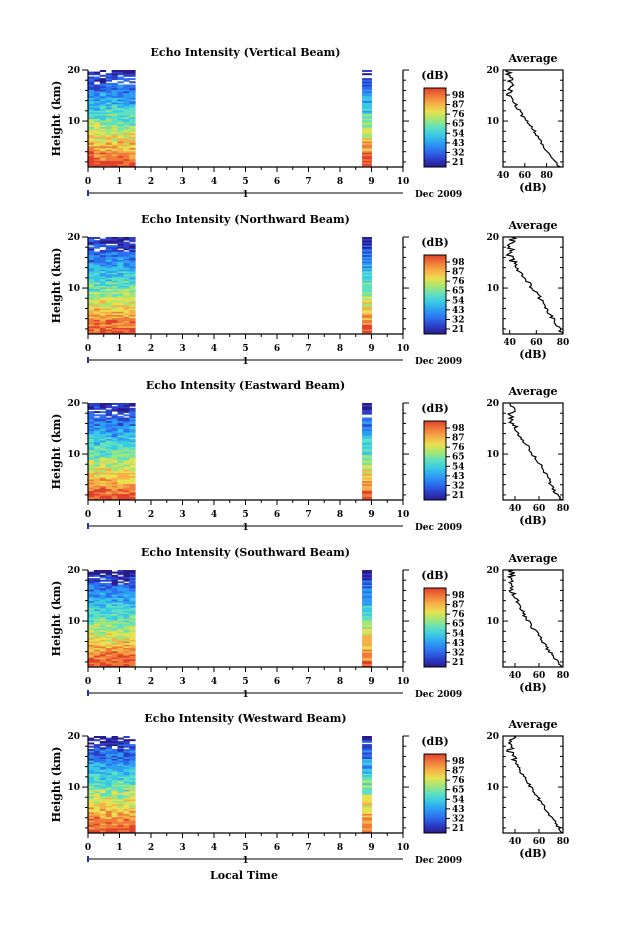 This screenshot has width=620, height=933. Describe the element at coordinates (458, 144) in the screenshot. I see `colorbar-tick-label: 43` at that location.